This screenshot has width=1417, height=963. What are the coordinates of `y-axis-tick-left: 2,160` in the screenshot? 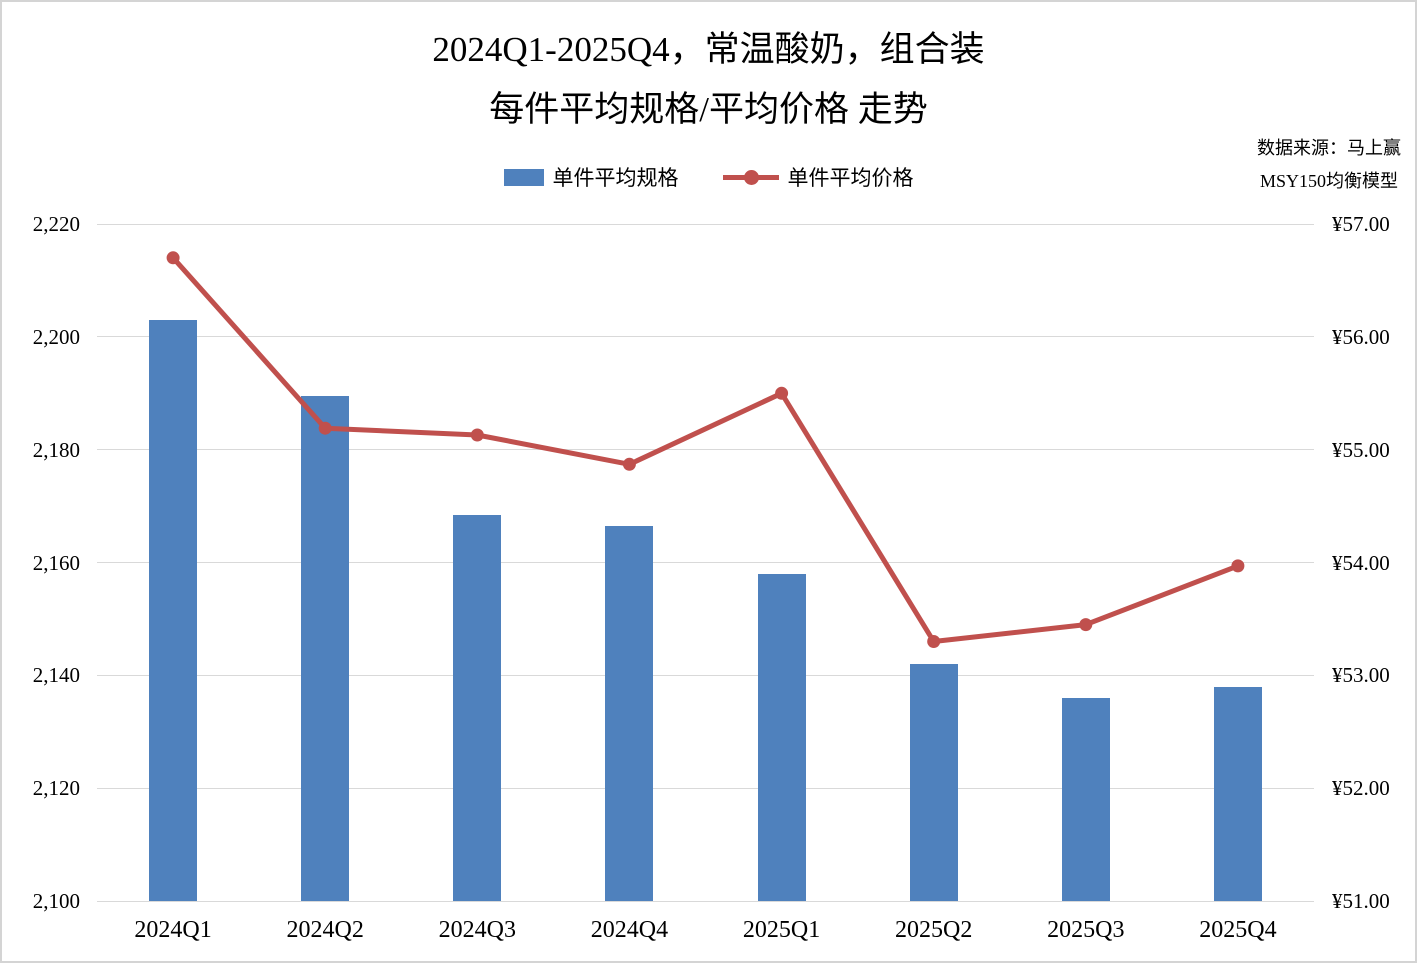 It's located at (56, 562).